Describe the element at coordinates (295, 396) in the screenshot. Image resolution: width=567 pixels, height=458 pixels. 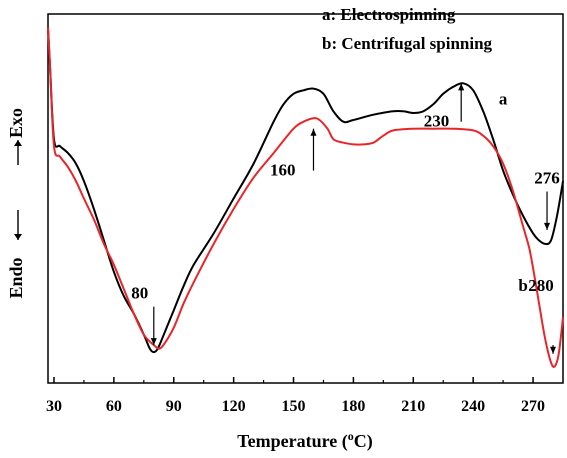
I see `x-ticks: 30 60 90 120 150 180 210 240 270` at that location.